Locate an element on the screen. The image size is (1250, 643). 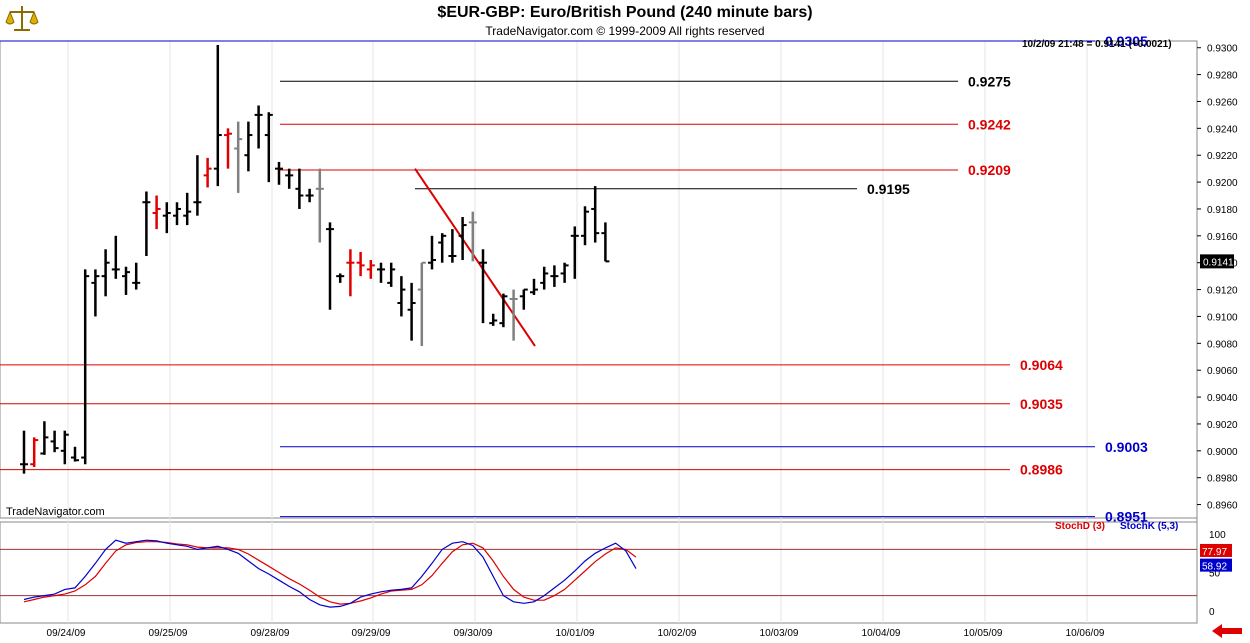
date-tick-label: 10/06/09 is located at coordinates (1085, 633).